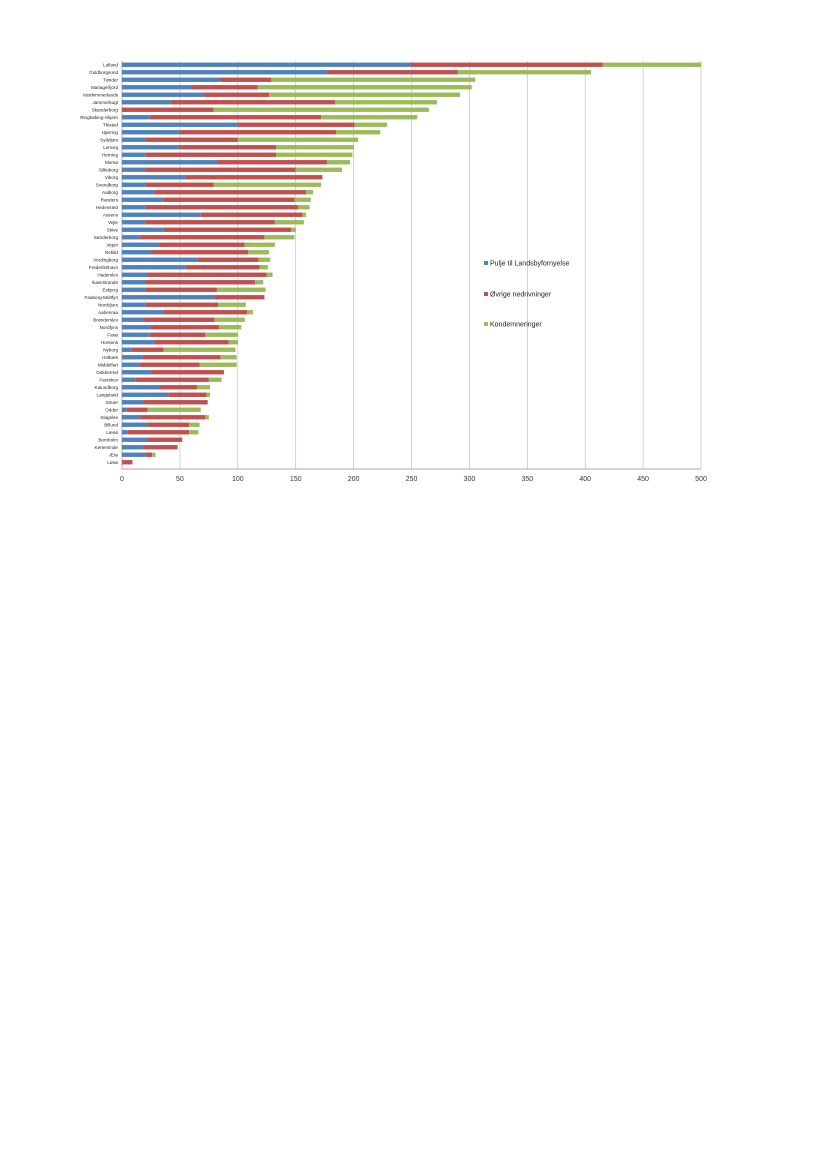 This screenshot has width=827, height=1169. I want to click on x-tick-label: 350, so click(527, 479).